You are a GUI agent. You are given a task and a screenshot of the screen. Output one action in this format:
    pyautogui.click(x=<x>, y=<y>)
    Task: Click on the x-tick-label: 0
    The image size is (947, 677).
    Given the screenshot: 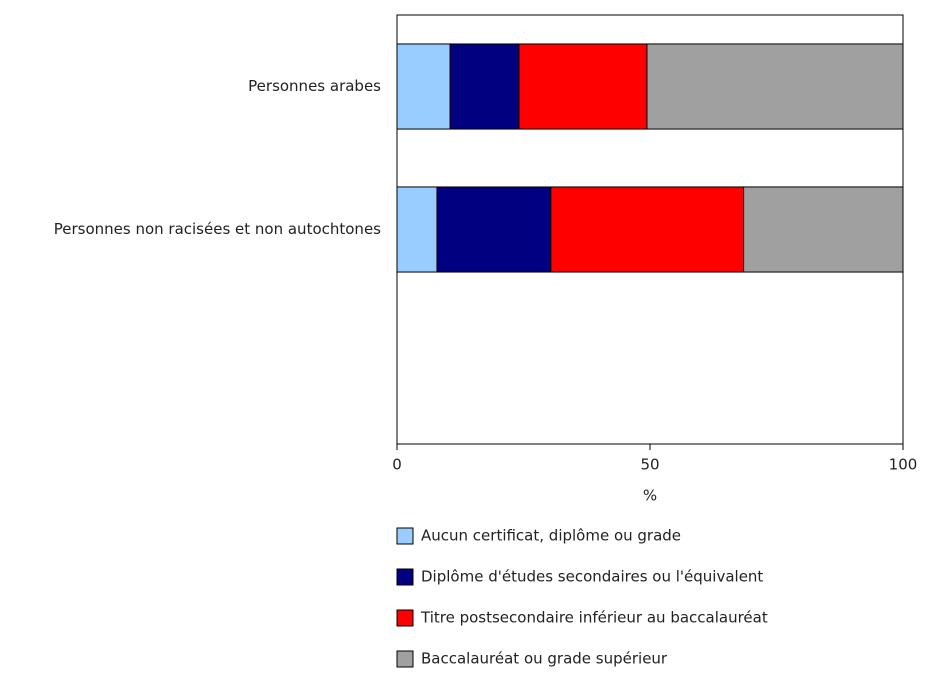 What is the action you would take?
    pyautogui.click(x=397, y=465)
    